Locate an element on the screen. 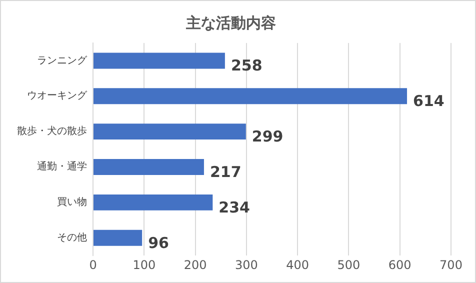 The height and width of the screenshot is (283, 476). x-tick-label: 100 is located at coordinates (144, 265).